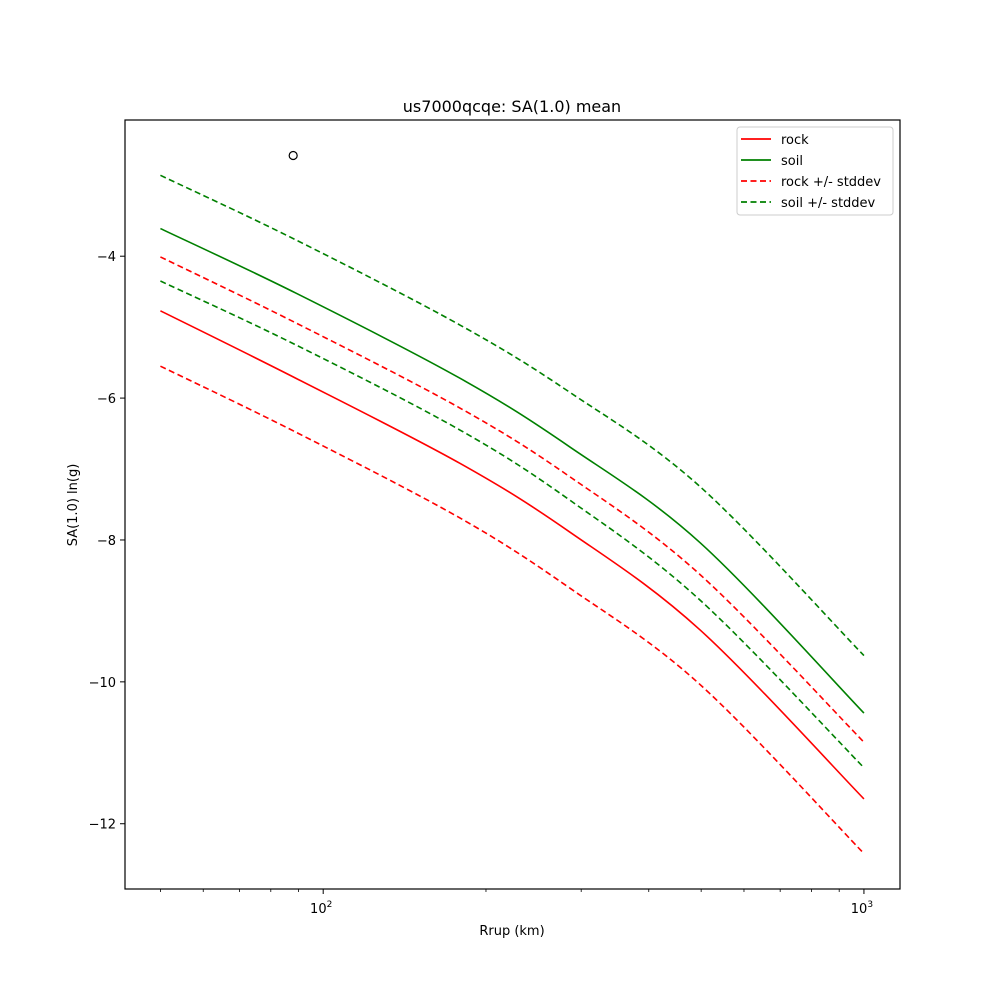 Image resolution: width=1000 pixels, height=1000 pixels. What do you see at coordinates (102, 683) in the screenshot?
I see `y-tick-label: −10` at bounding box center [102, 683].